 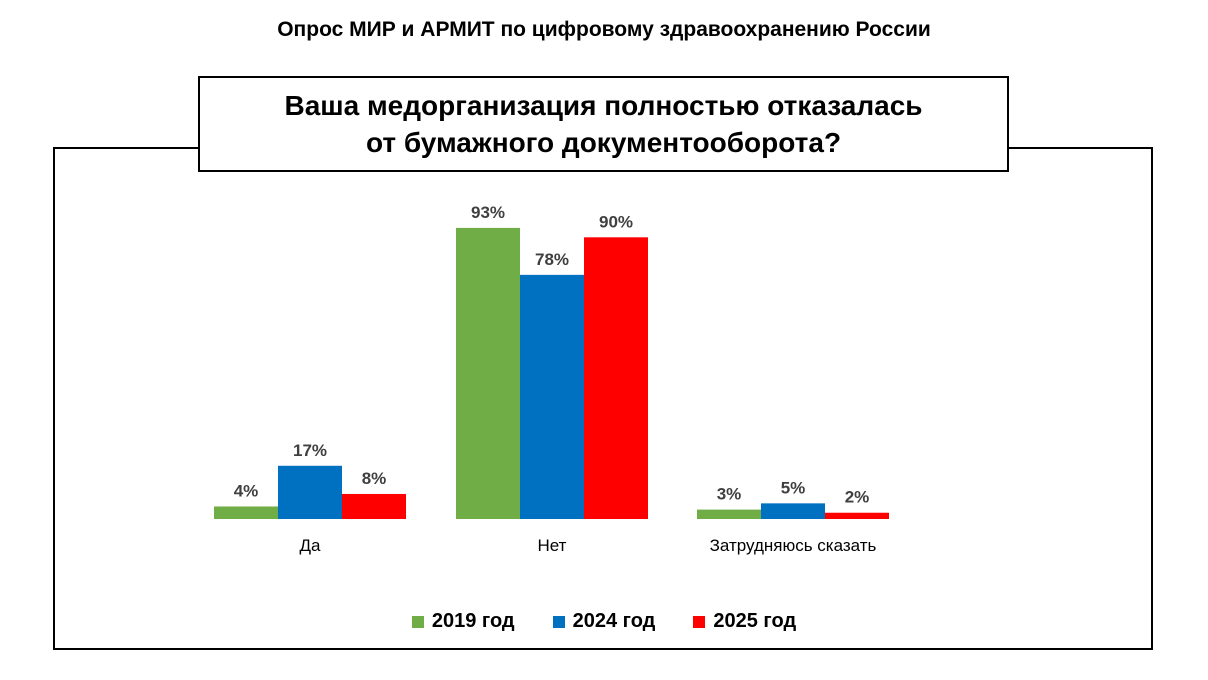 What do you see at coordinates (374, 478) in the screenshot?
I see `data-label-1-3: 8%` at bounding box center [374, 478].